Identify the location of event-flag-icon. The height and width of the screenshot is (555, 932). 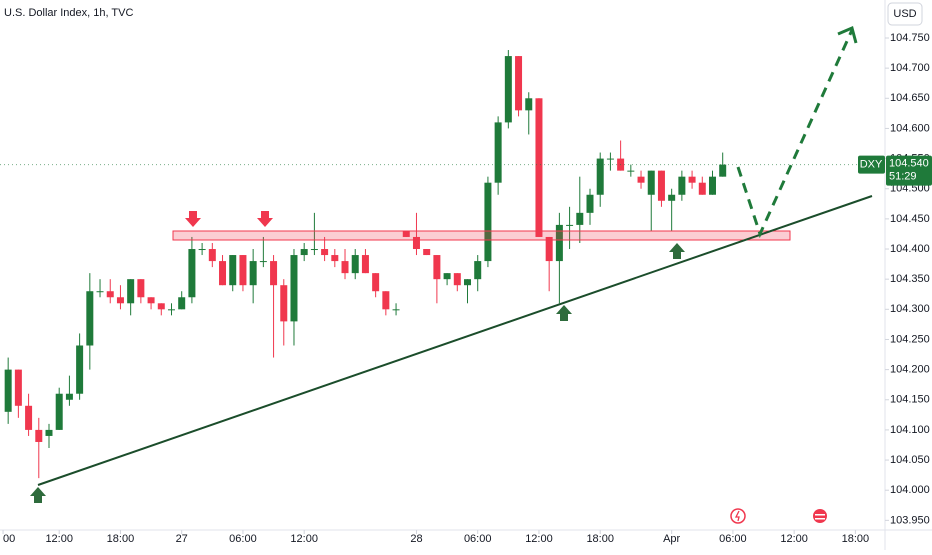
(820, 516).